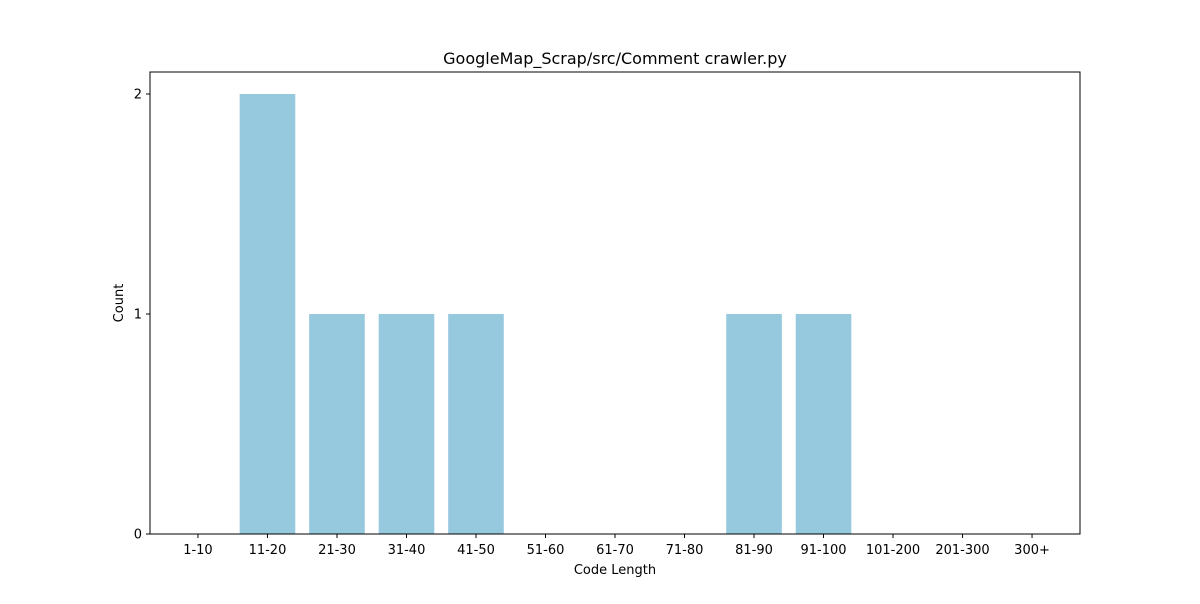 This screenshot has height=604, width=1200. Describe the element at coordinates (546, 550) in the screenshot. I see `x-tick-label: 51-60` at that location.